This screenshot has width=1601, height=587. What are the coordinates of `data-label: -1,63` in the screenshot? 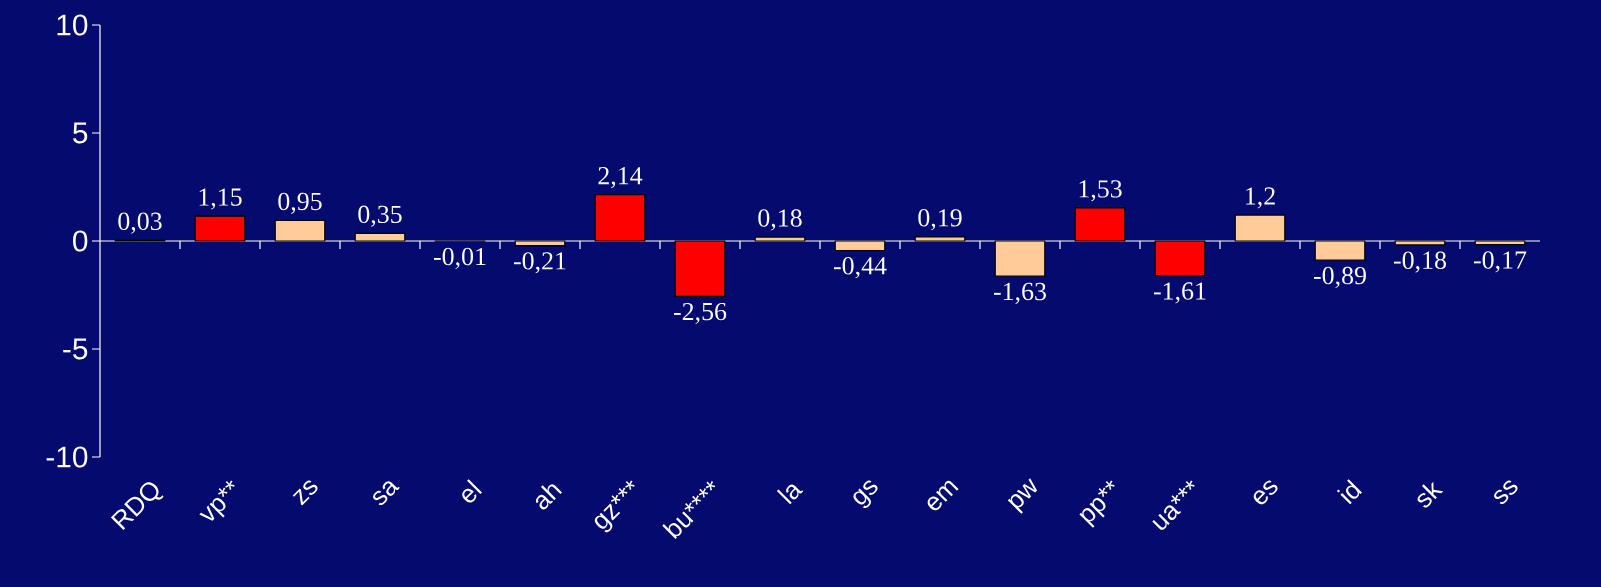 It's located at (1020, 293).